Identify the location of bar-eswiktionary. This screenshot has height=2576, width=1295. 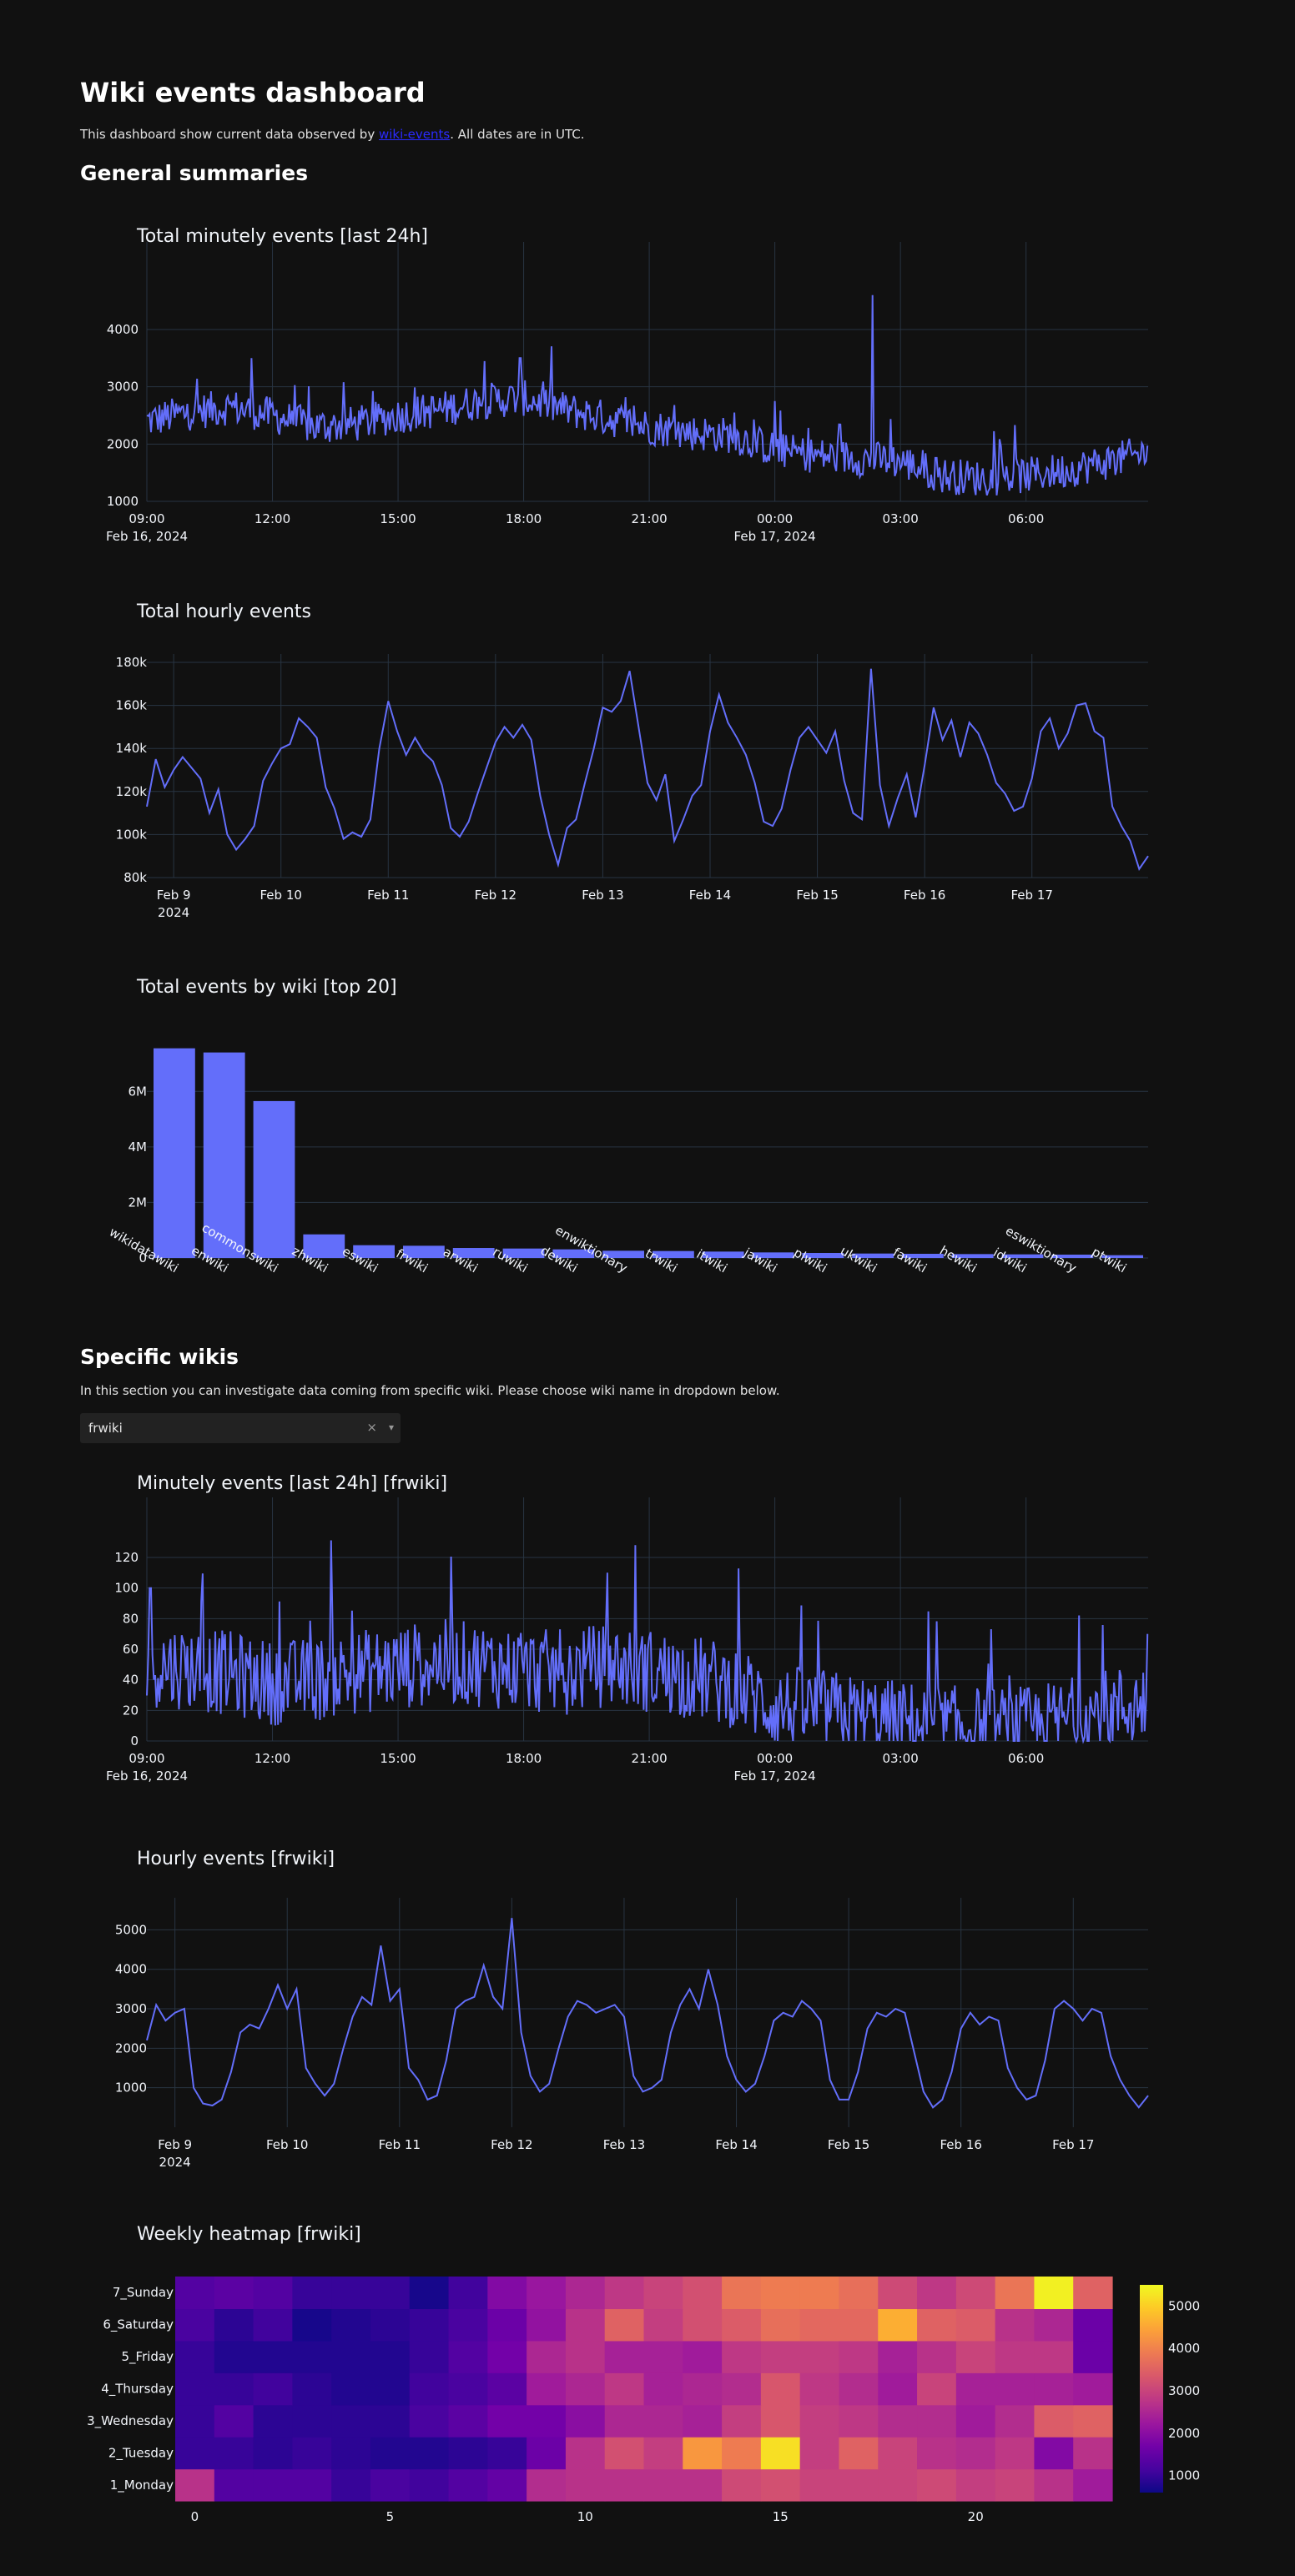
(1072, 1256).